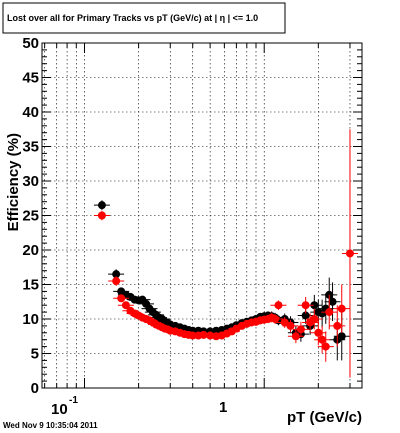 Image resolution: width=400 pixels, height=433 pixels. Describe the element at coordinates (30, 43) in the screenshot. I see `y-tick-label: 50` at that location.